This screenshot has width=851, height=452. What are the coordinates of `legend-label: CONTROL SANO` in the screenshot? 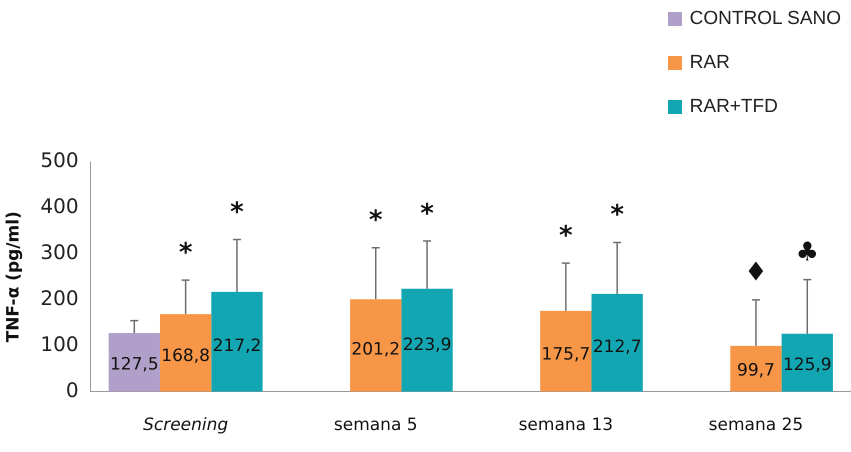 It's located at (765, 19).